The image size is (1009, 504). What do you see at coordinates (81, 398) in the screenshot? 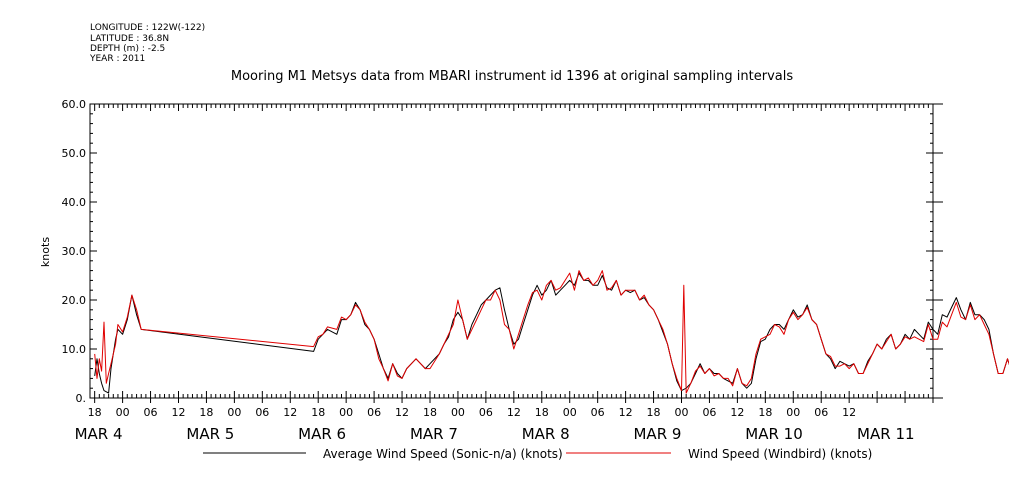
I see `y-tick-label: 0.` at bounding box center [81, 398].